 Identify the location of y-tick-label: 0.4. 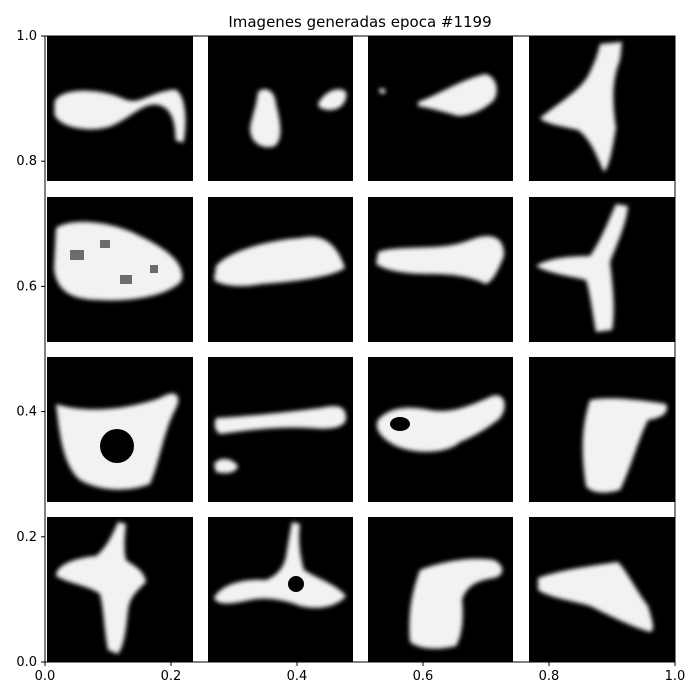
(26, 412).